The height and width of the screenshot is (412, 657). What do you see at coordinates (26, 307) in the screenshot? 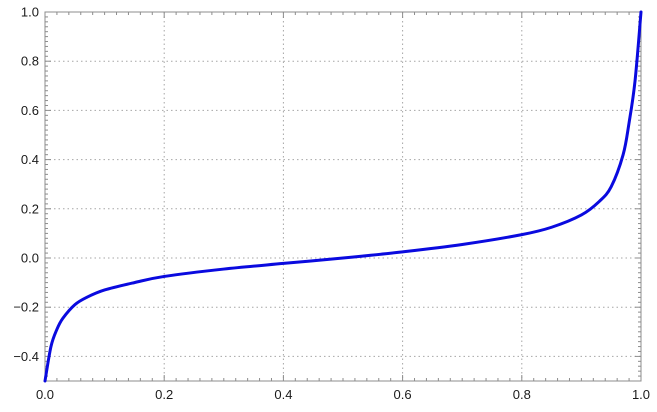
I see `y-tick-label: −0.2` at bounding box center [26, 307].